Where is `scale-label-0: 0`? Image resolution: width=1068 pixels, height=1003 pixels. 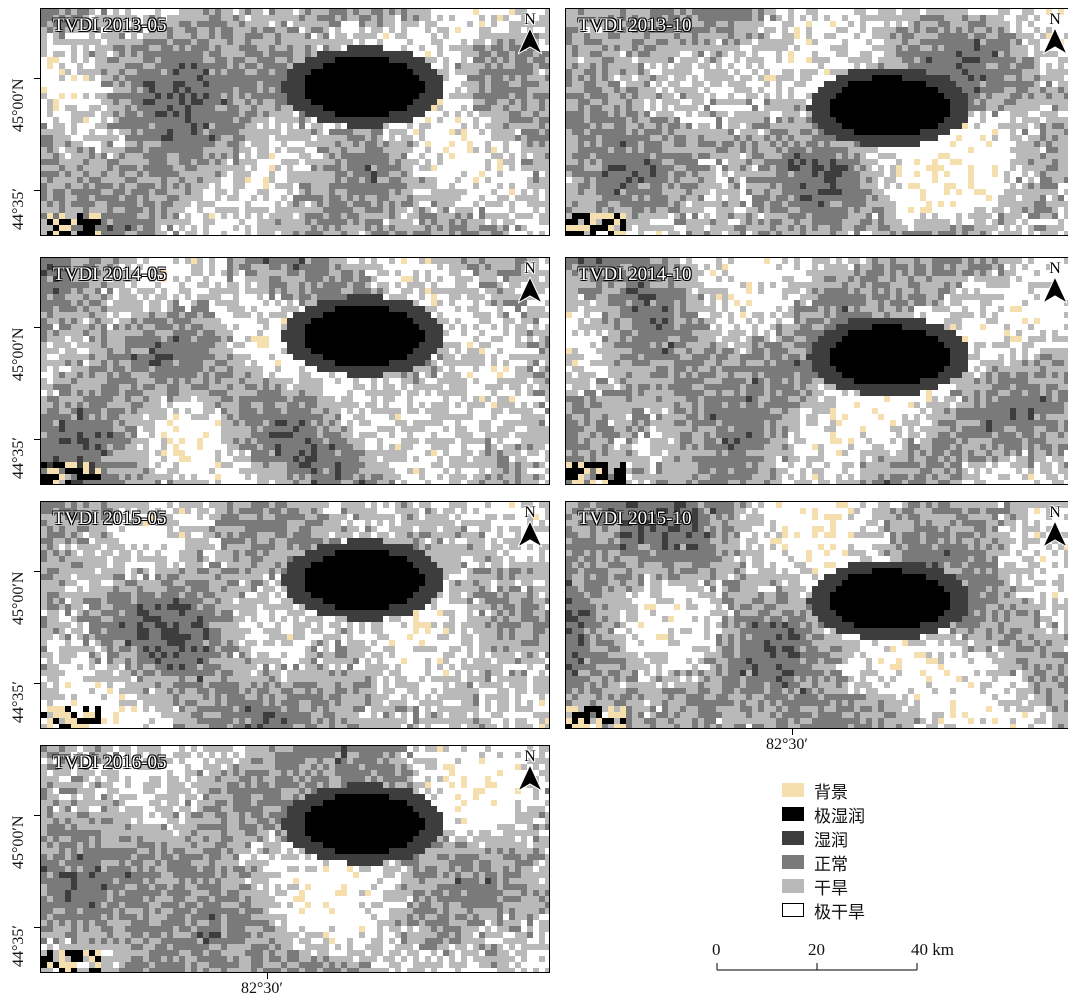 scale-label-0: 0 is located at coordinates (716, 950).